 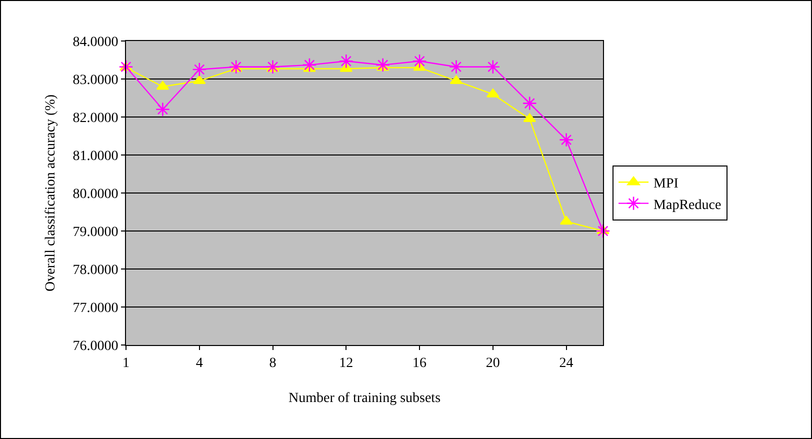 I want to click on y-tick-label: 77.0000, so click(x=95, y=308).